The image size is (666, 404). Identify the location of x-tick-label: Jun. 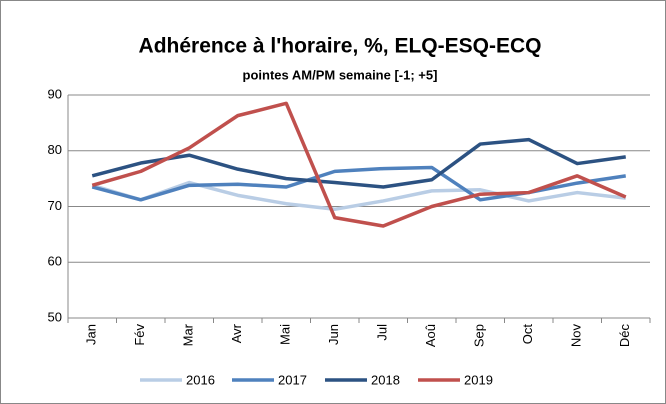
(333, 334).